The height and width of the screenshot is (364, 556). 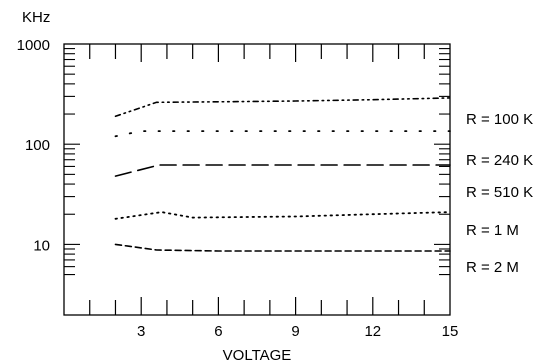 What do you see at coordinates (257, 355) in the screenshot?
I see `x-axis-title: VOLTAGE` at bounding box center [257, 355].